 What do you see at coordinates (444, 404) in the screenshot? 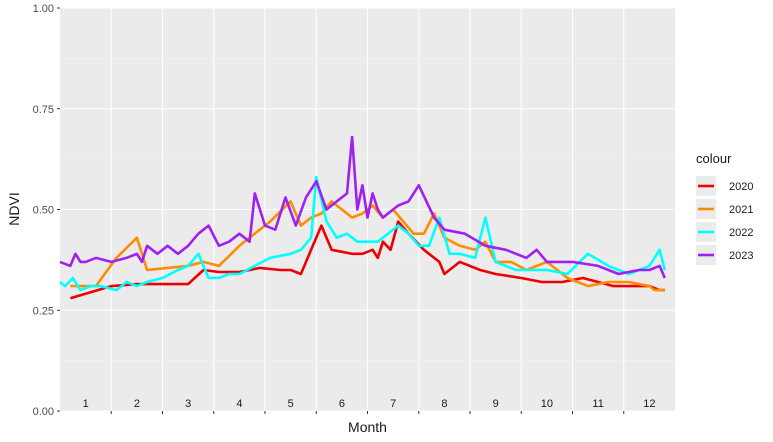
I see `month-label: 8` at bounding box center [444, 404].